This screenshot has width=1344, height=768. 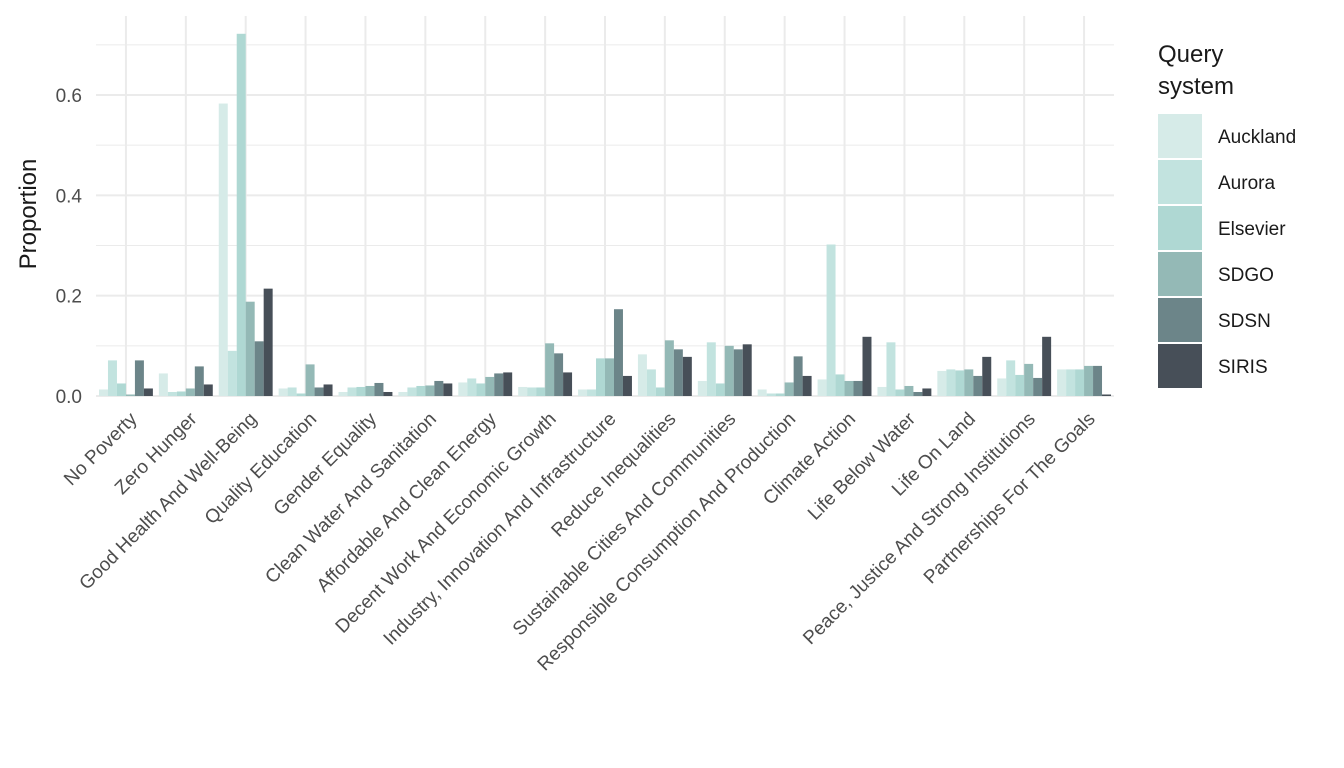 What do you see at coordinates (1244, 321) in the screenshot?
I see `legend-label-sdsn: SDSN` at bounding box center [1244, 321].